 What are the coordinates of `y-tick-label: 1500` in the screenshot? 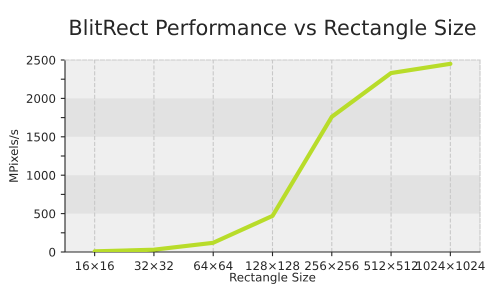 It's located at (41, 137).